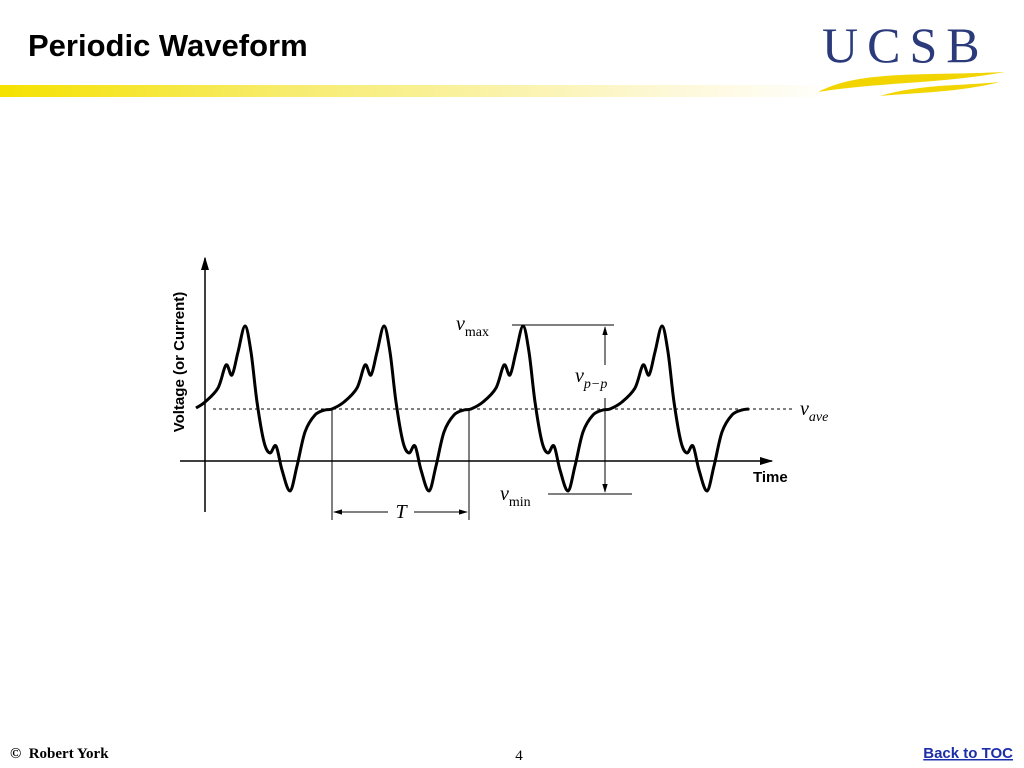  Describe the element at coordinates (420, 91) in the screenshot. I see `header-bar` at that location.